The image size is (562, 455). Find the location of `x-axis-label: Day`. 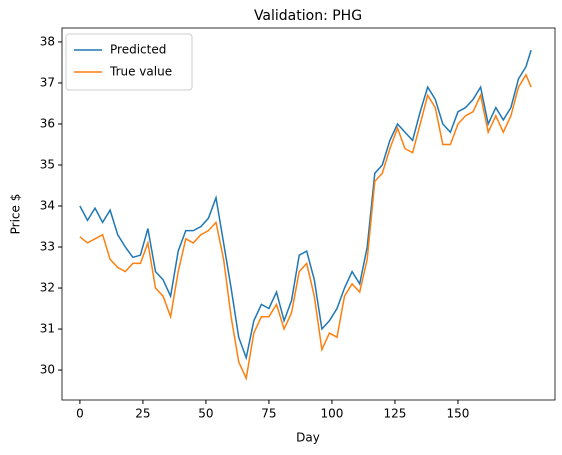

x-axis-label: Day is located at coordinates (308, 438).